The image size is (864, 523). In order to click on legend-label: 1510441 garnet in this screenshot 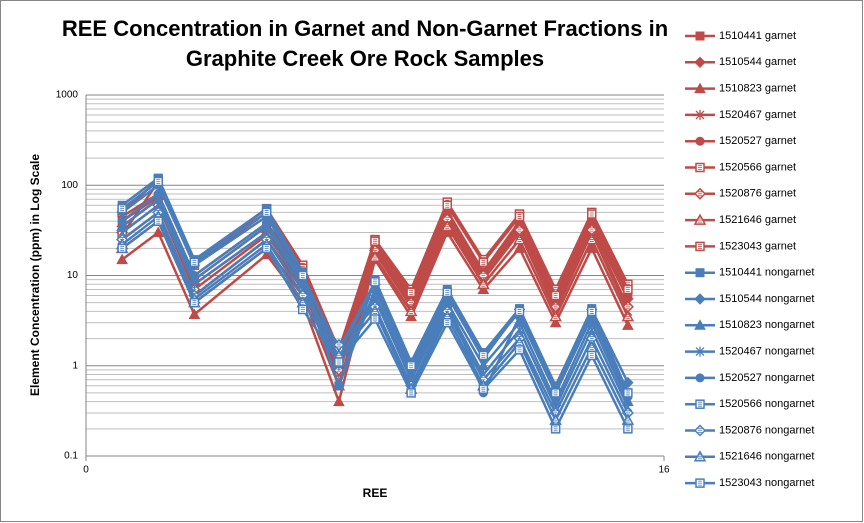, I will do `click(757, 36)`.